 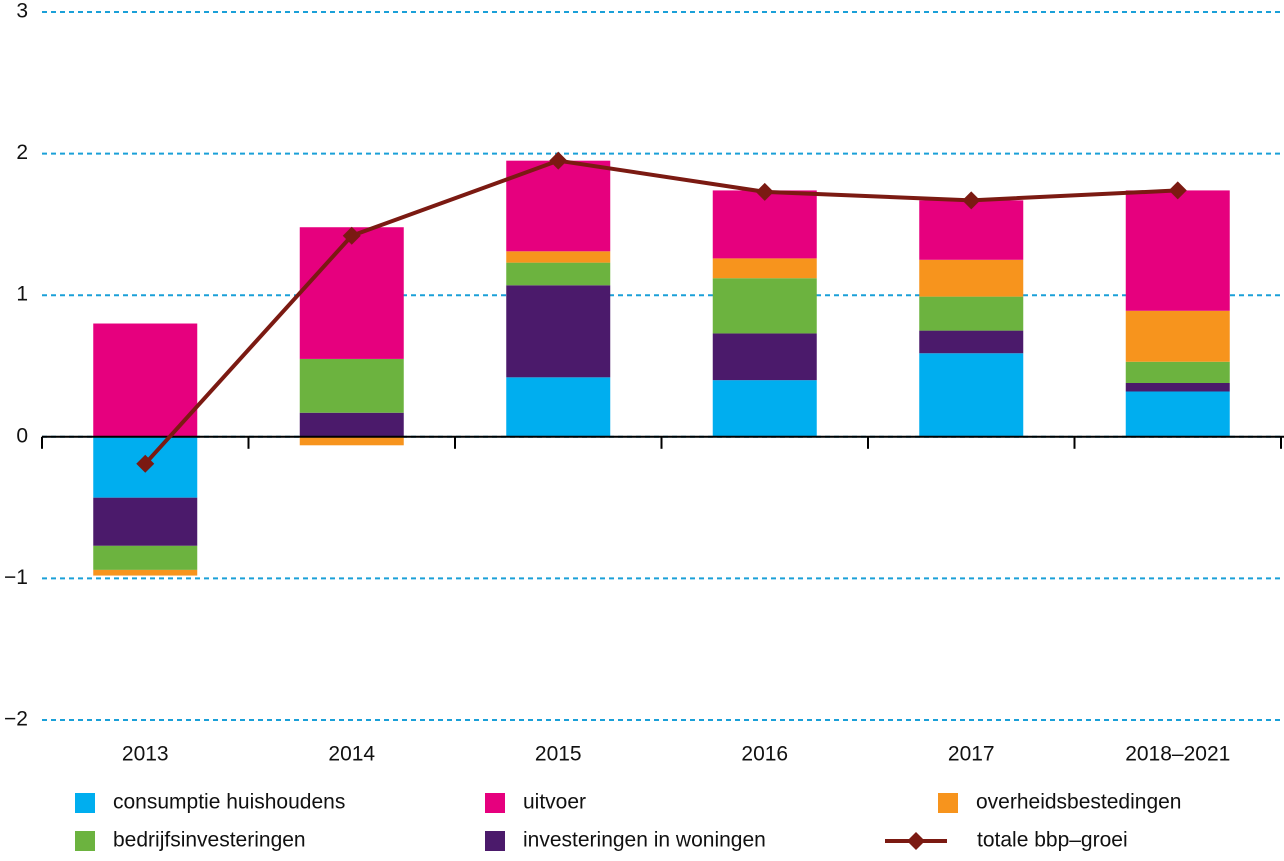 I want to click on y-tick-label: 1, so click(x=22, y=294).